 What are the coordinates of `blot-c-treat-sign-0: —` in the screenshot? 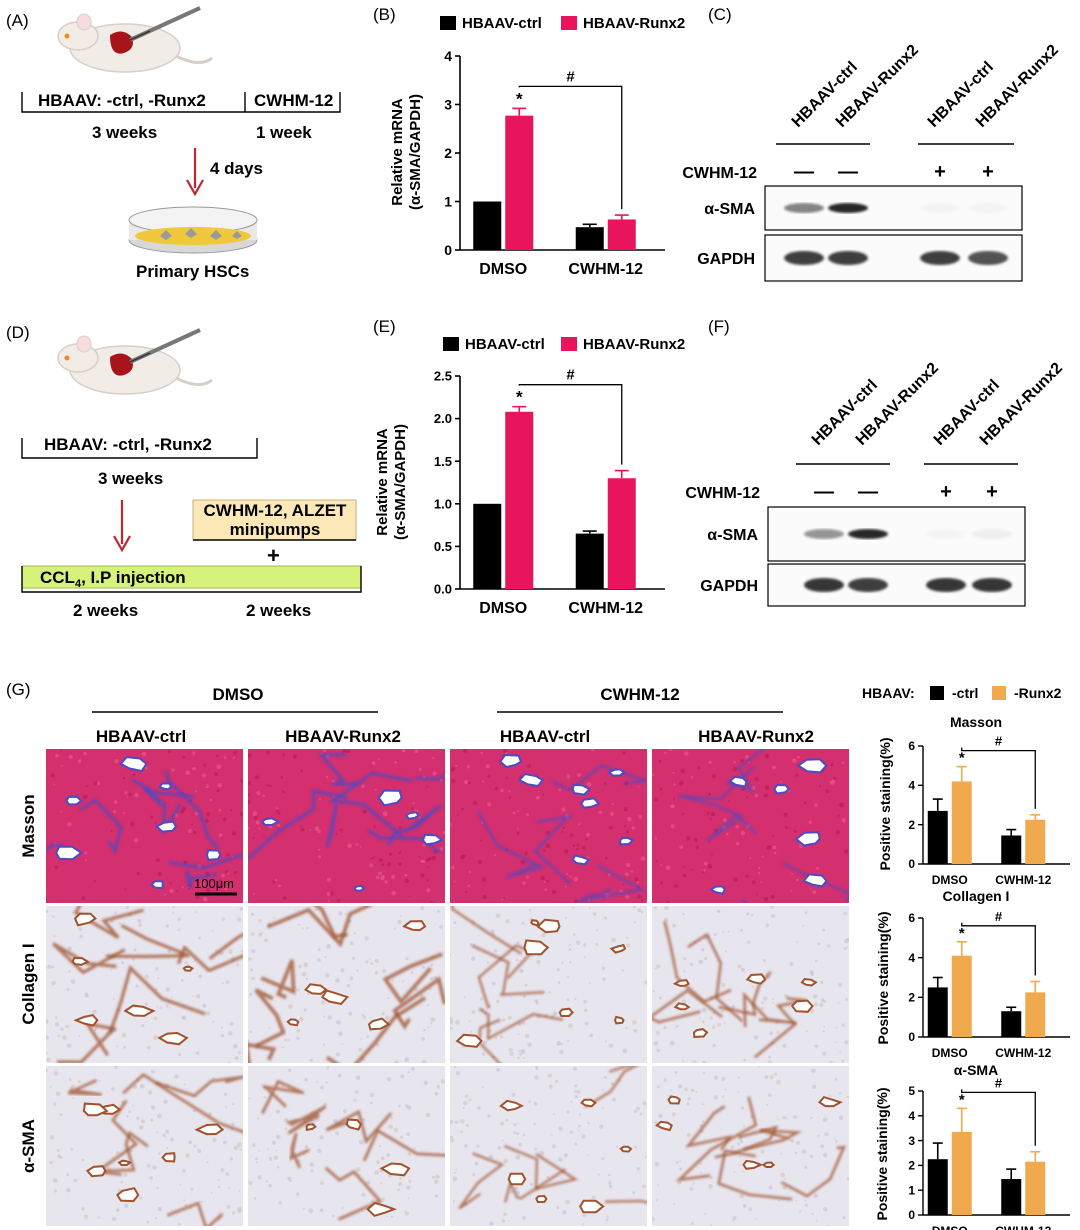 It's located at (804, 172).